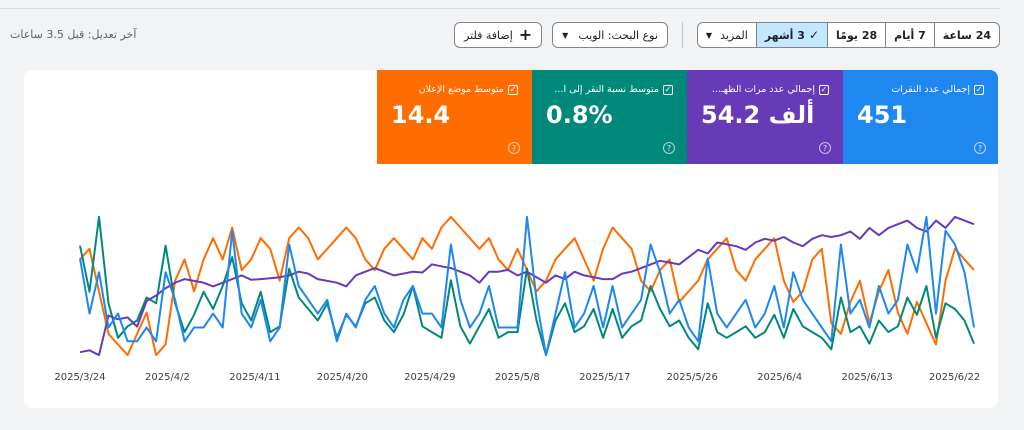  What do you see at coordinates (954, 377) in the screenshot?
I see `x-tick-label: 2025/6/22` at bounding box center [954, 377].